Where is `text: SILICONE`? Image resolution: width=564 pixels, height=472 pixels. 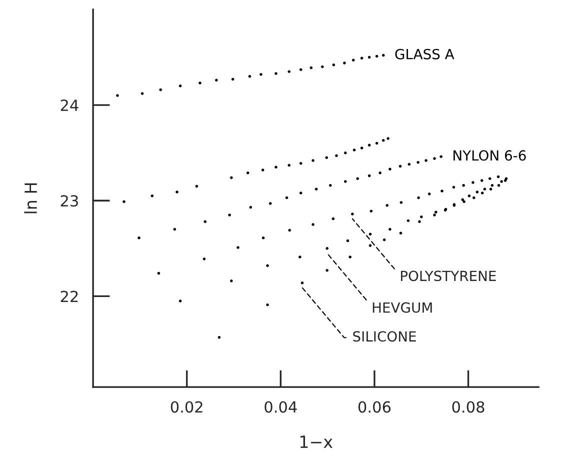 text: SILICONE is located at coordinates (384, 336).